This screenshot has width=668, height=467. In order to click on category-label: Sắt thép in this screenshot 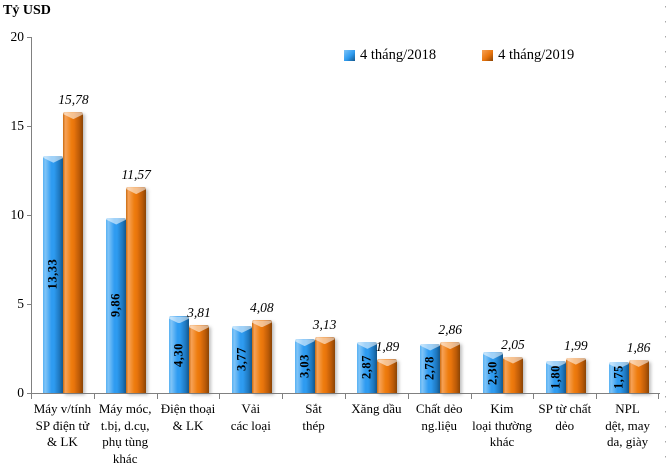, I will do `click(313, 417)`.